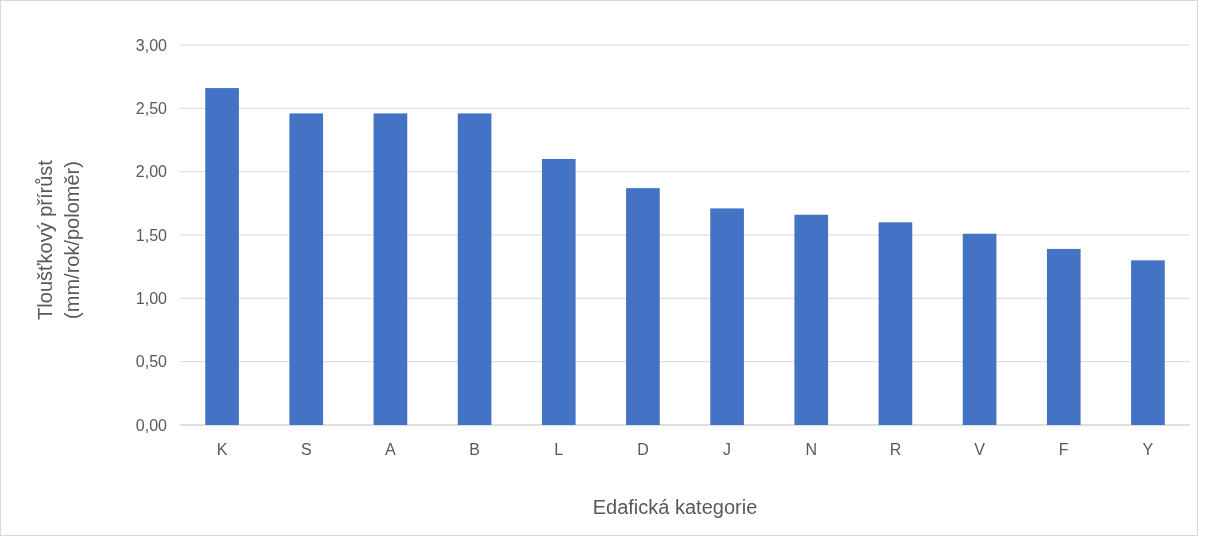  I want to click on y-tick-label: 3,00, so click(151, 45).